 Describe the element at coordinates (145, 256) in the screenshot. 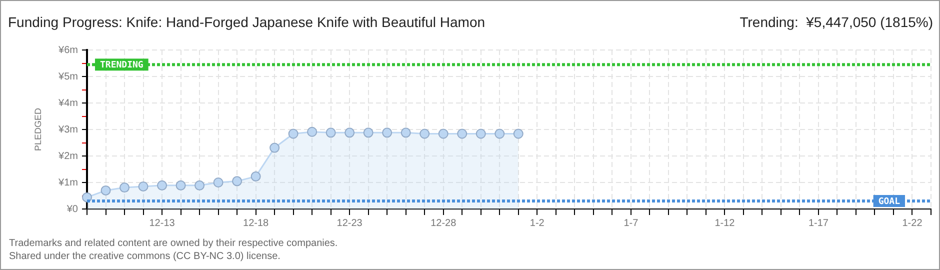

I see `text: Shared under the creative commons (CC BY-NC 3.0) license.` at that location.